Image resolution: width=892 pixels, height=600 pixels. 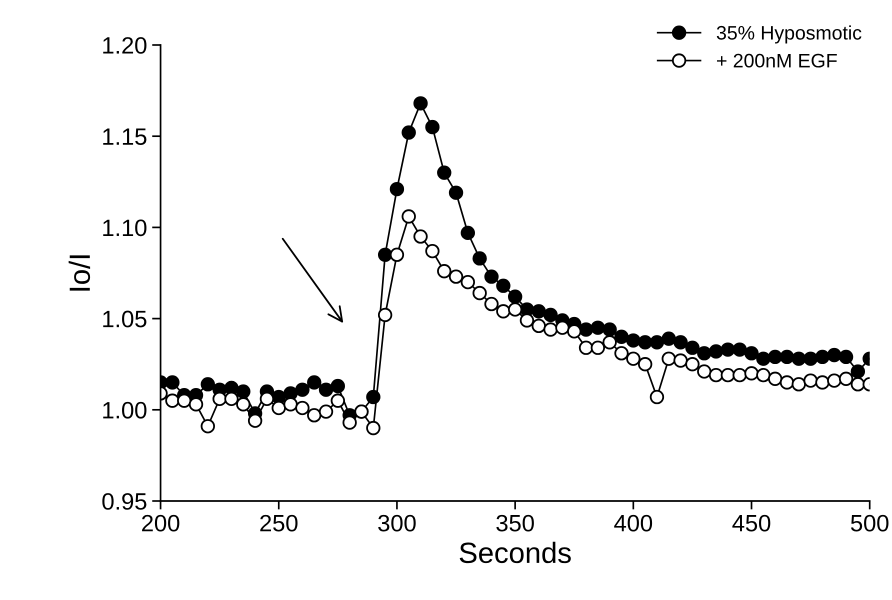 What do you see at coordinates (776, 61) in the screenshot?
I see `legend-label: + 200nM EGF` at bounding box center [776, 61].